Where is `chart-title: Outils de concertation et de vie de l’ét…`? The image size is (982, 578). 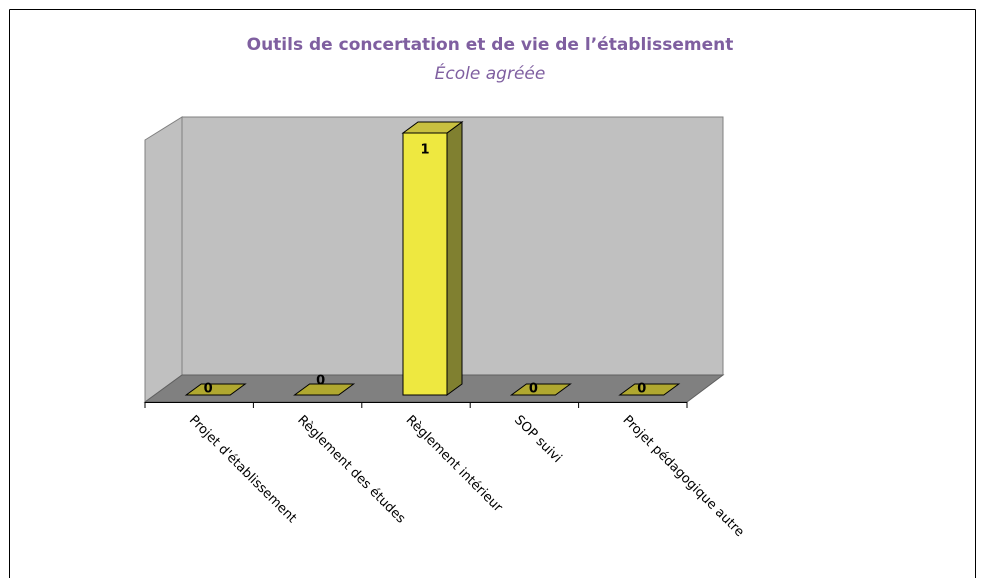 chart-title: Outils de concertation et de vie de l’ét… is located at coordinates (490, 45).